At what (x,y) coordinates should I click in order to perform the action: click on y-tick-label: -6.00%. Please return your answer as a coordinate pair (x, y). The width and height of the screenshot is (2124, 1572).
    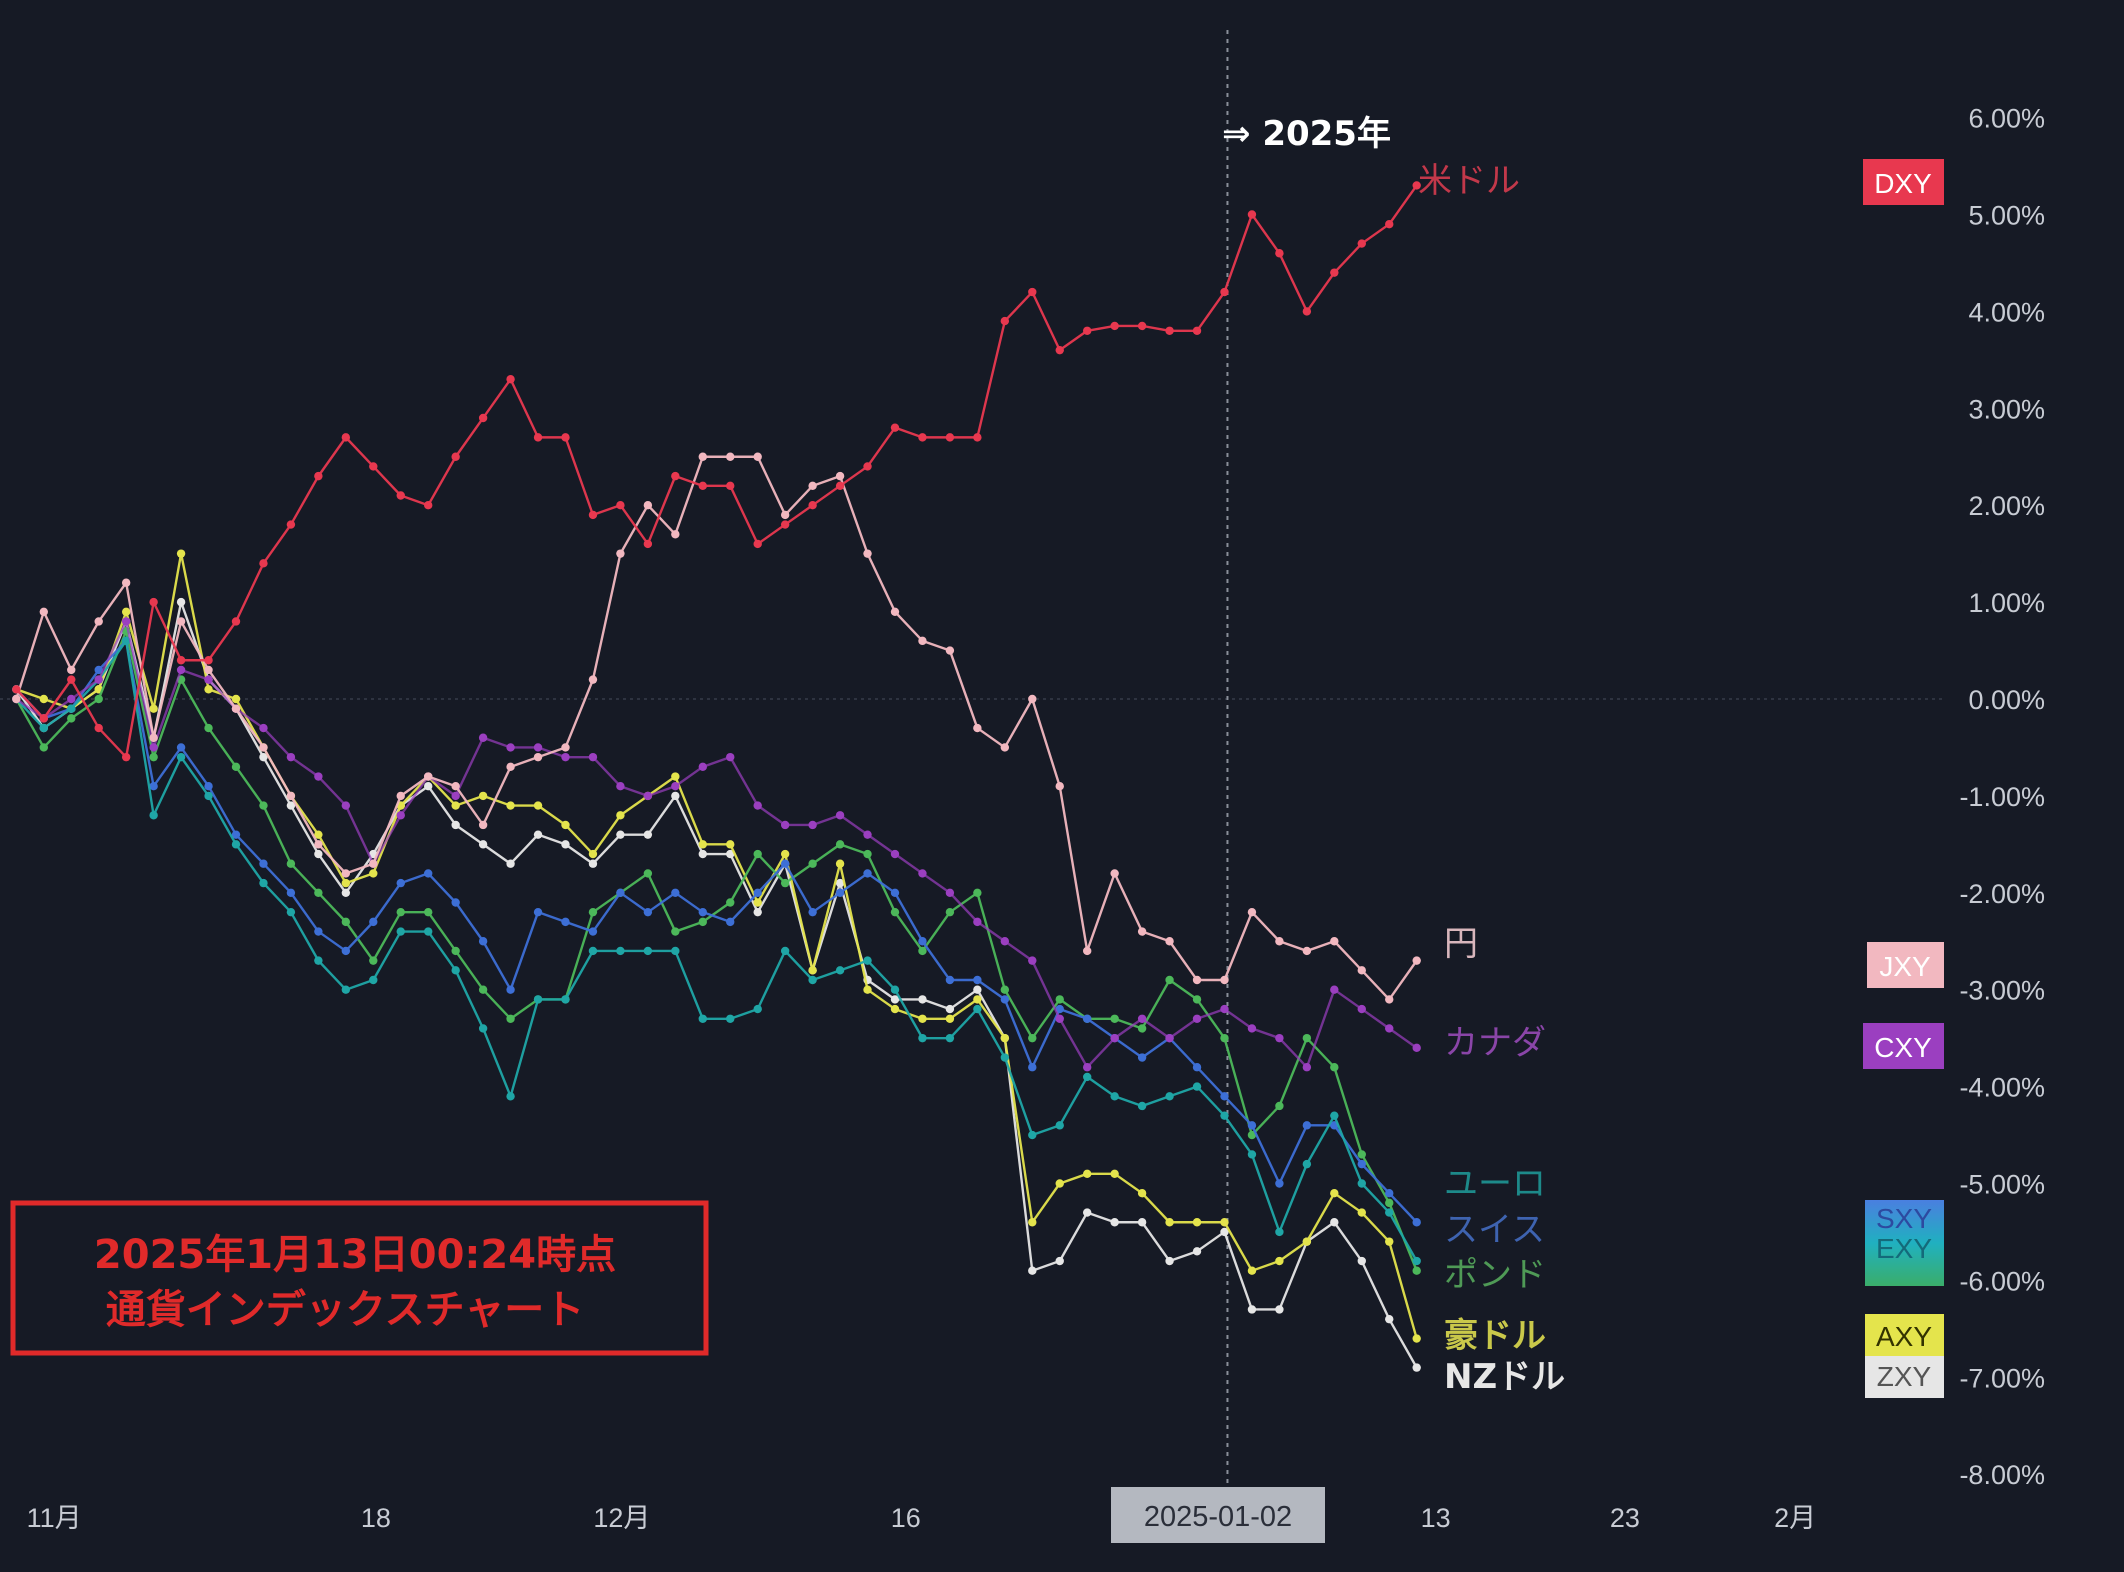
    Looking at the image, I should click on (2002, 1281).